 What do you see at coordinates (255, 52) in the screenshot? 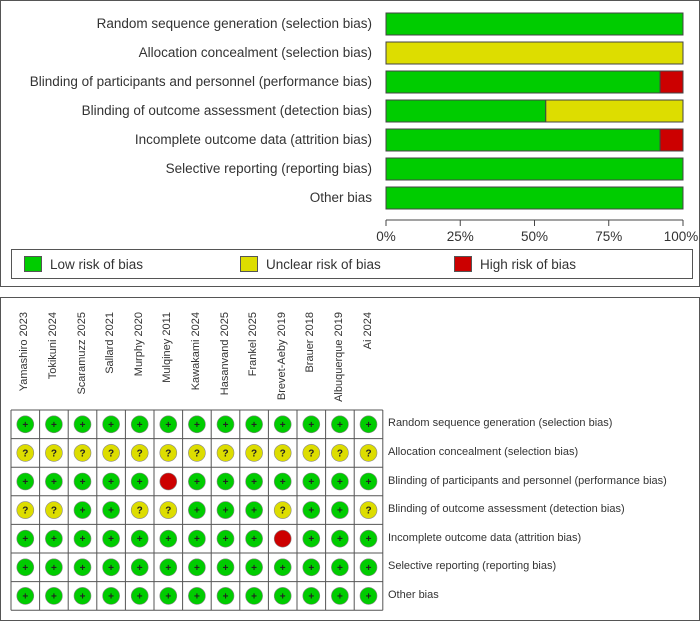
I see `domain-label: Allocation concealment (selection bias)` at bounding box center [255, 52].